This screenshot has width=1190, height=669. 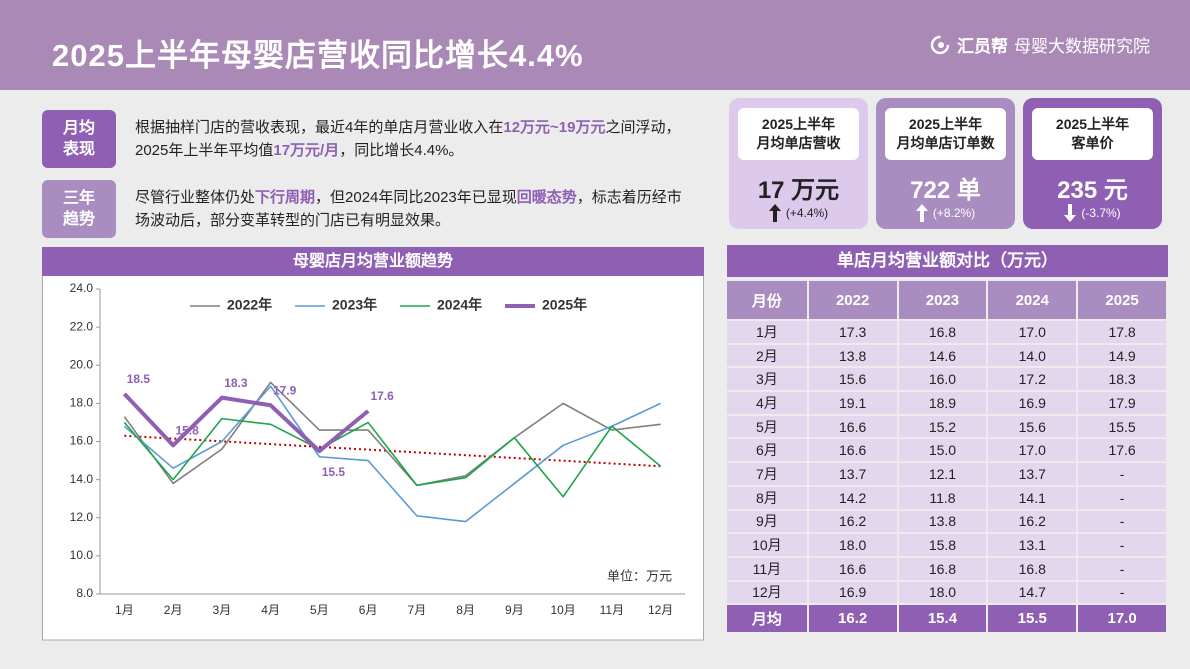 What do you see at coordinates (768, 521) in the screenshot?
I see `table-cell: 9月` at bounding box center [768, 521].